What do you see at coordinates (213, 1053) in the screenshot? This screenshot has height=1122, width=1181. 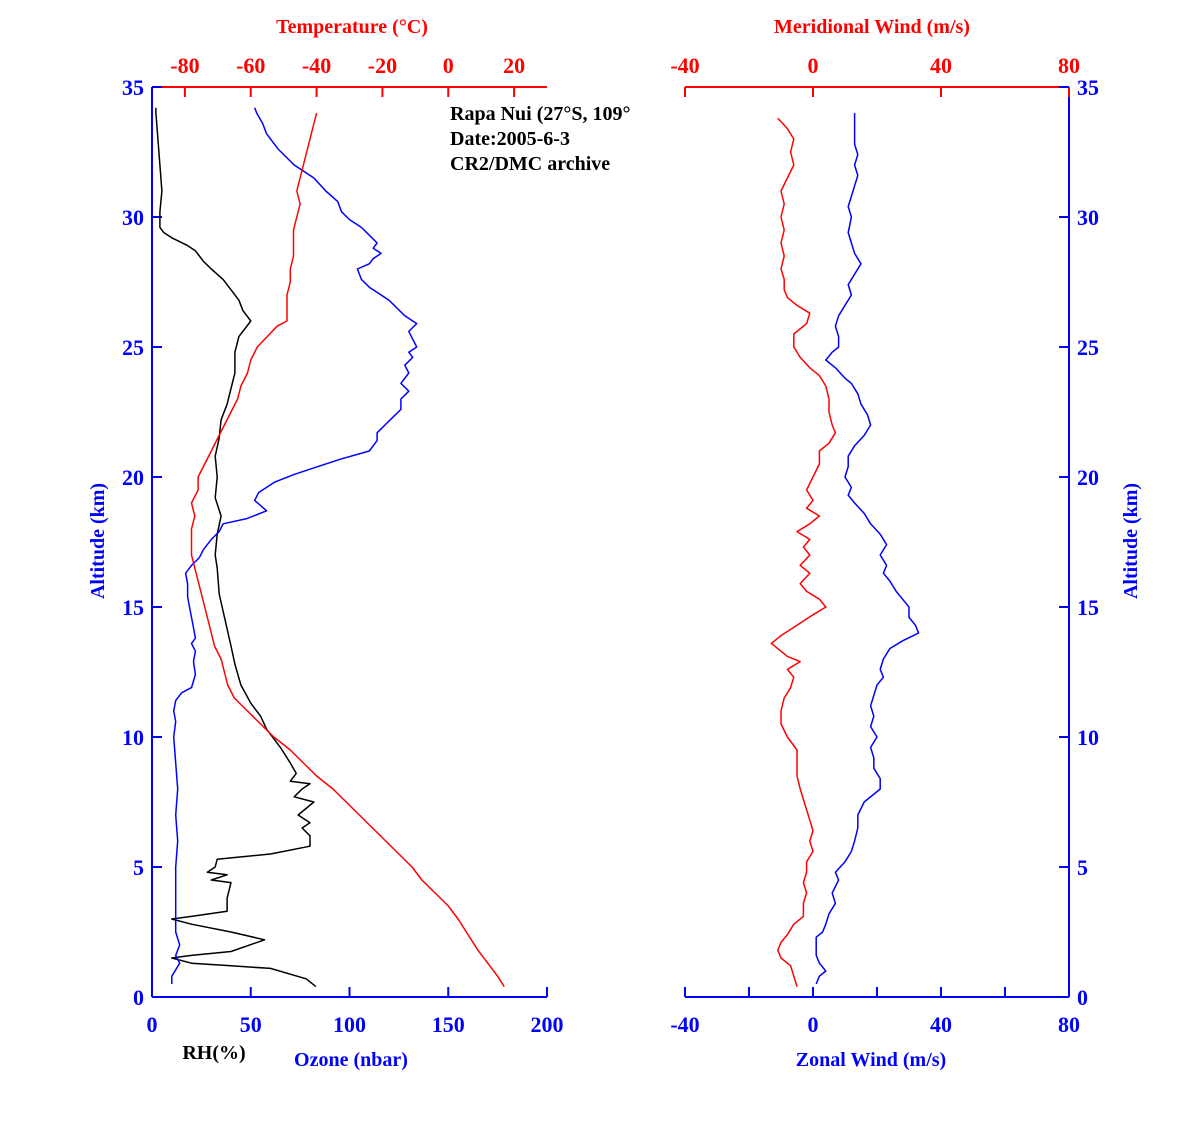 I see `rh-axis-title: RH(%)` at bounding box center [213, 1053].